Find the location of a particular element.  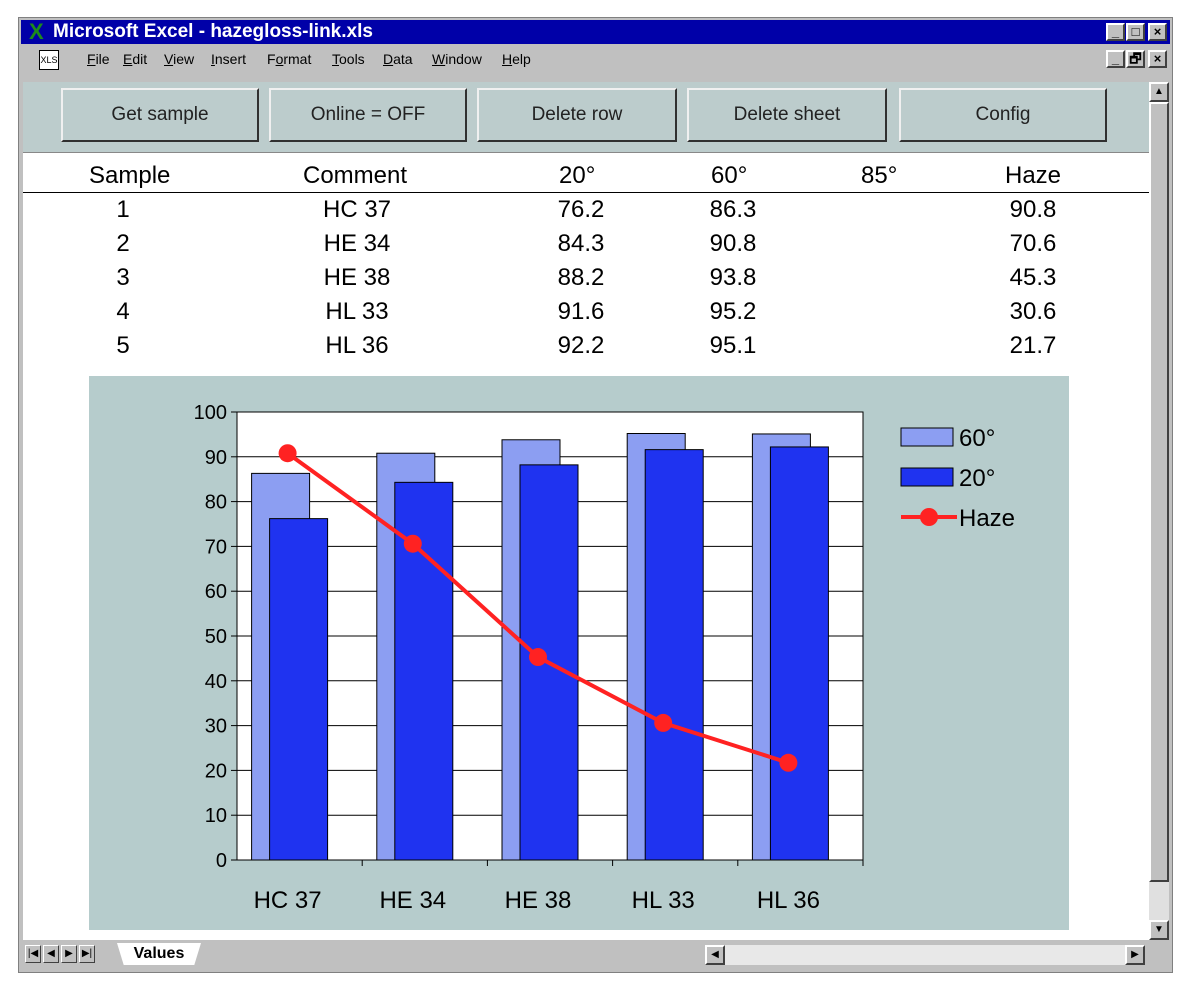

first-sheet-button: |◀ is located at coordinates (33, 954).